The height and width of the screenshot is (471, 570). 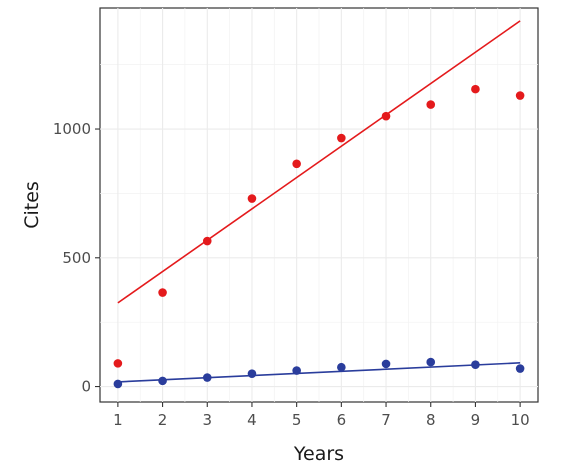 I want to click on y-tick-label: 500, so click(x=76, y=258).